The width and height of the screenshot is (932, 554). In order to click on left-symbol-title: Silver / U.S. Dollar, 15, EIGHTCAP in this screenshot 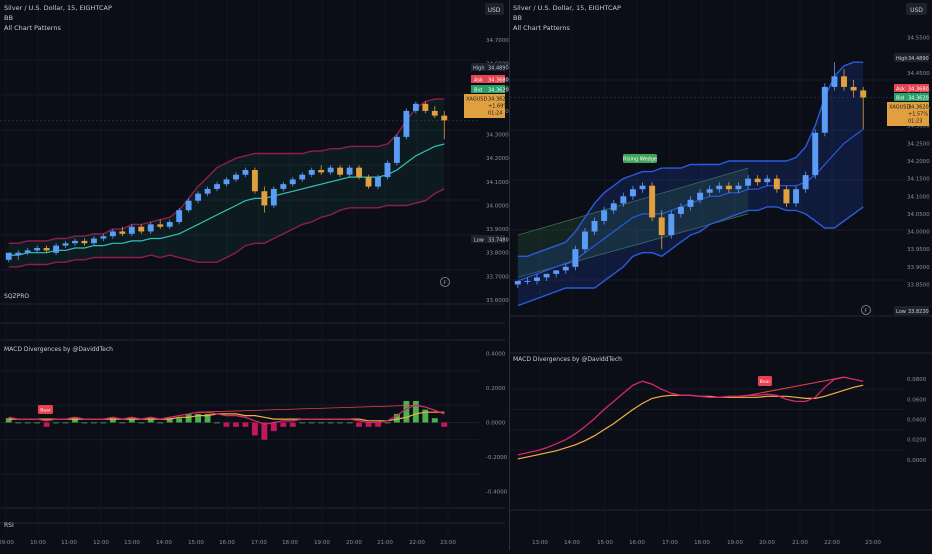, I will do `click(58, 8)`.